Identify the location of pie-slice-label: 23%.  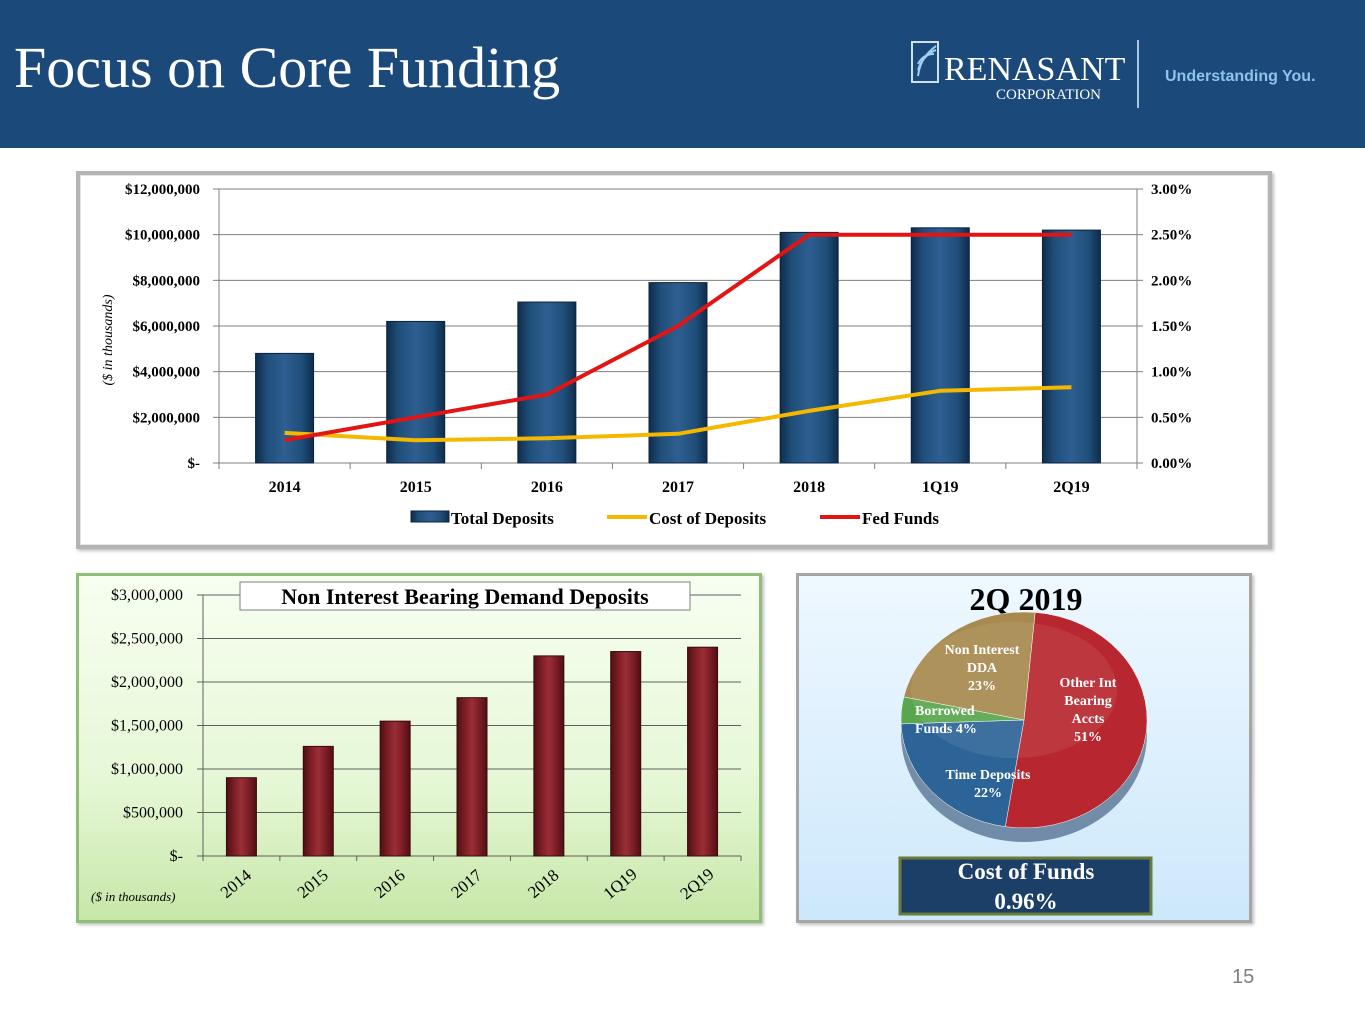
(982, 686).